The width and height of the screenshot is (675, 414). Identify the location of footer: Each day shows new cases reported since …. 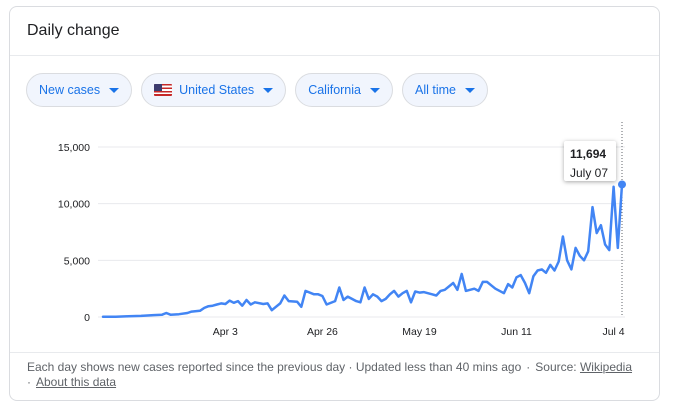
(337, 375).